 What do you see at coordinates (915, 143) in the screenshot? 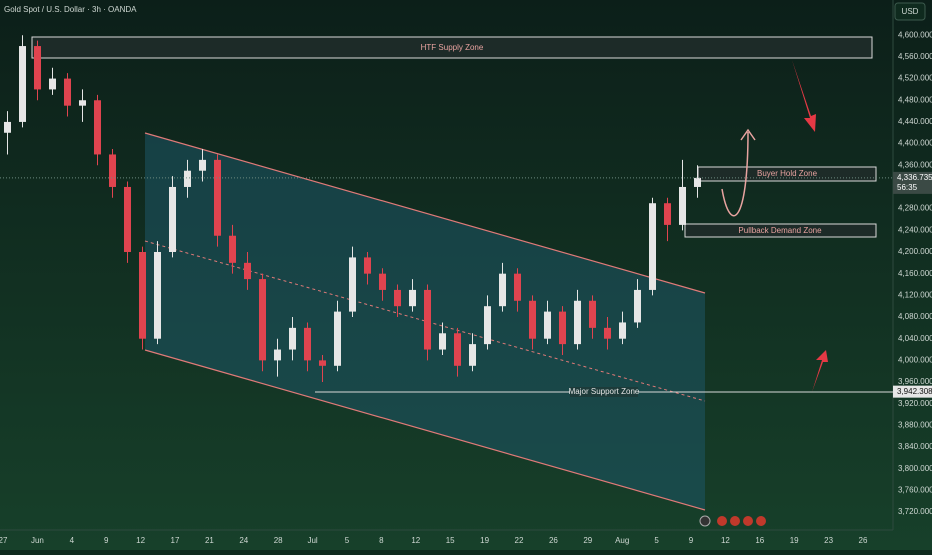
I see `y-tick-label: 4,400.000` at bounding box center [915, 143].